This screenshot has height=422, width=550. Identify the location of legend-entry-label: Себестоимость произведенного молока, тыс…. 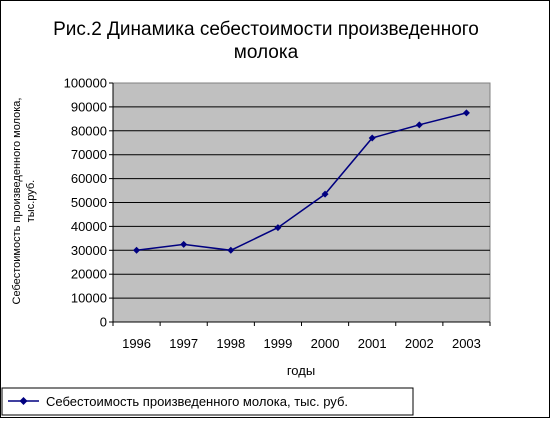
(197, 401).